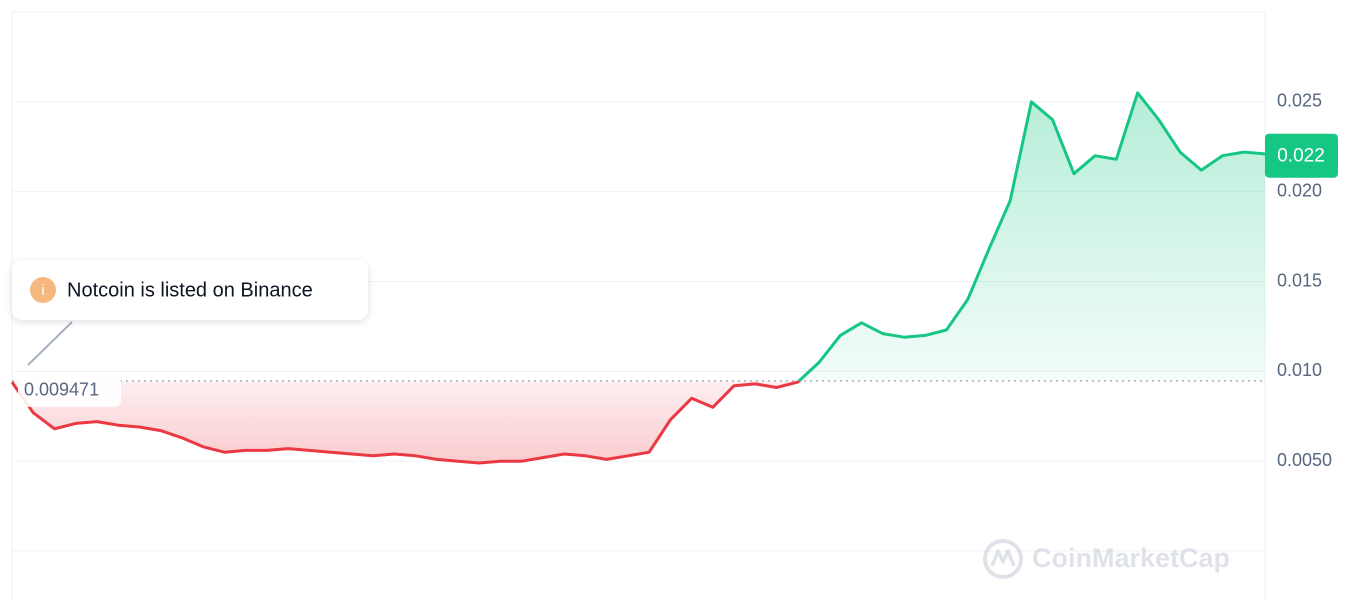 The width and height of the screenshot is (1369, 600). What do you see at coordinates (1299, 101) in the screenshot?
I see `y-tick-label: 0.025` at bounding box center [1299, 101].